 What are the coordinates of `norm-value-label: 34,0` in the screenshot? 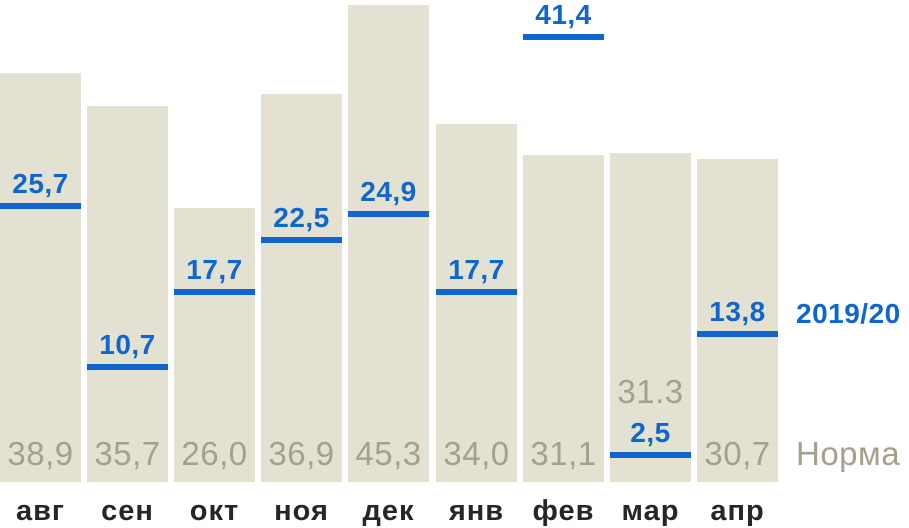 It's located at (476, 453).